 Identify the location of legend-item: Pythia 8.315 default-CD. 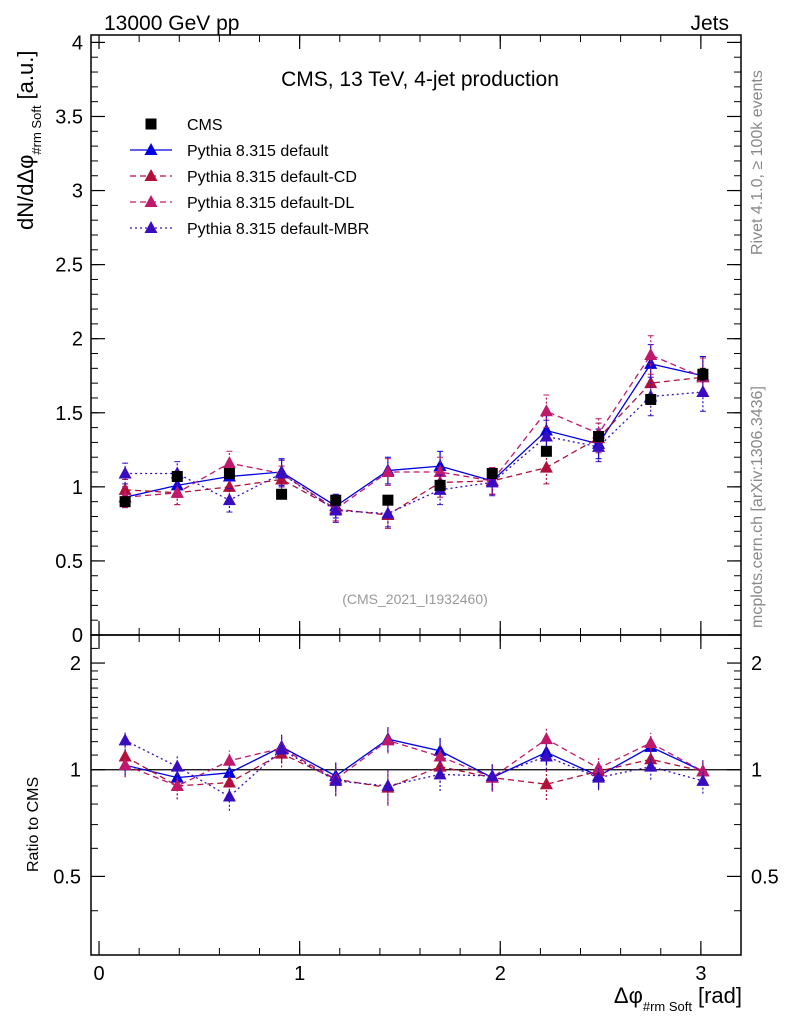
(243, 177).